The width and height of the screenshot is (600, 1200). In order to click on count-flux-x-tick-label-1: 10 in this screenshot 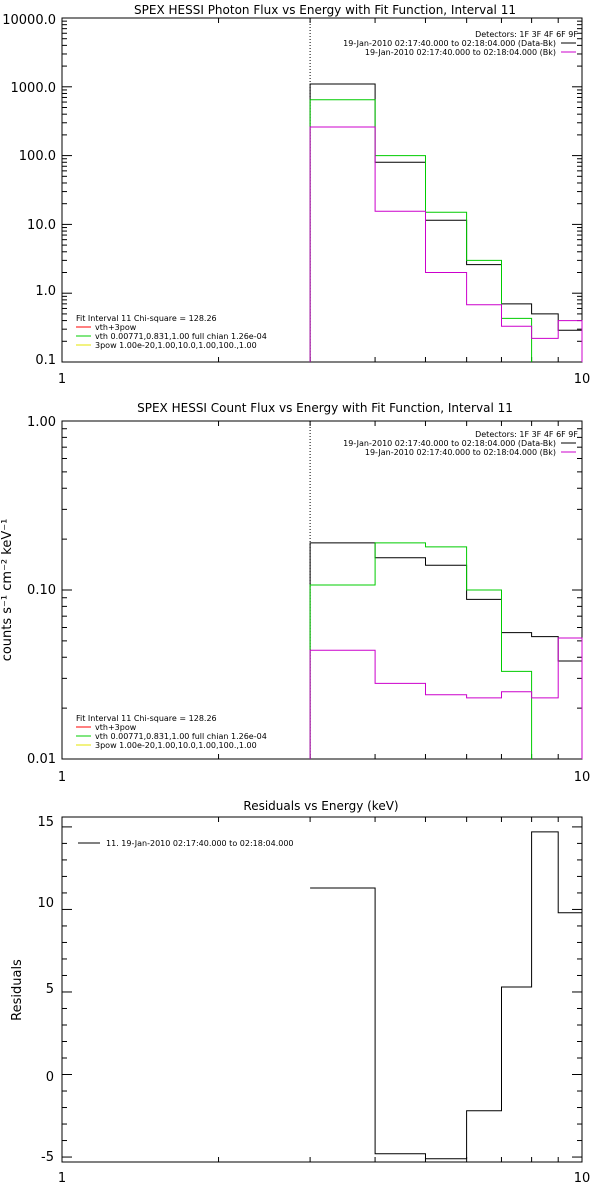, I will do `click(582, 777)`.